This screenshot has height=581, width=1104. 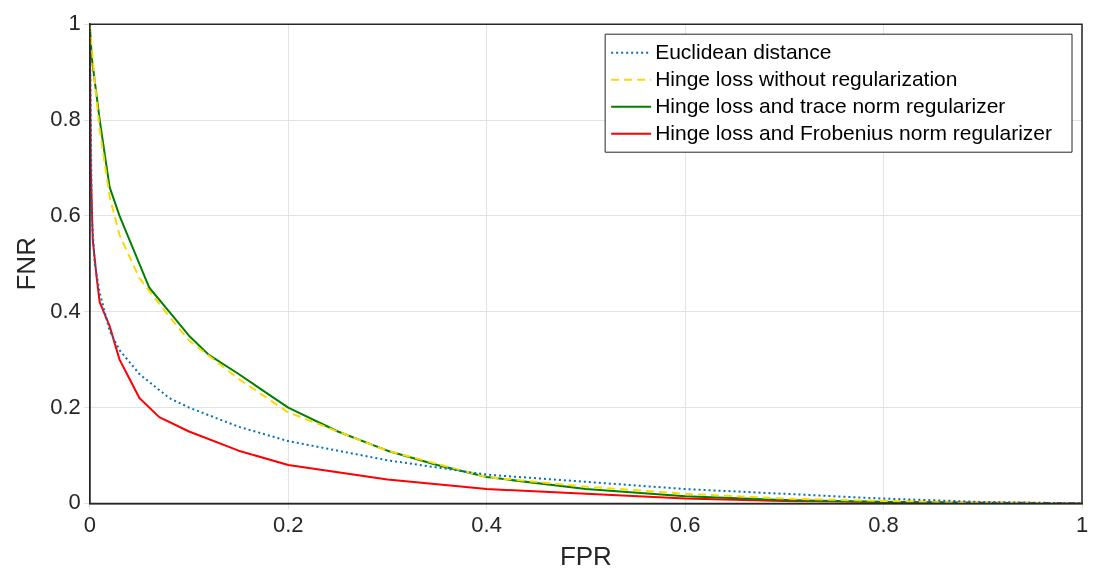 What do you see at coordinates (883, 524) in the screenshot?
I see `x-tick-label: 0.8` at bounding box center [883, 524].